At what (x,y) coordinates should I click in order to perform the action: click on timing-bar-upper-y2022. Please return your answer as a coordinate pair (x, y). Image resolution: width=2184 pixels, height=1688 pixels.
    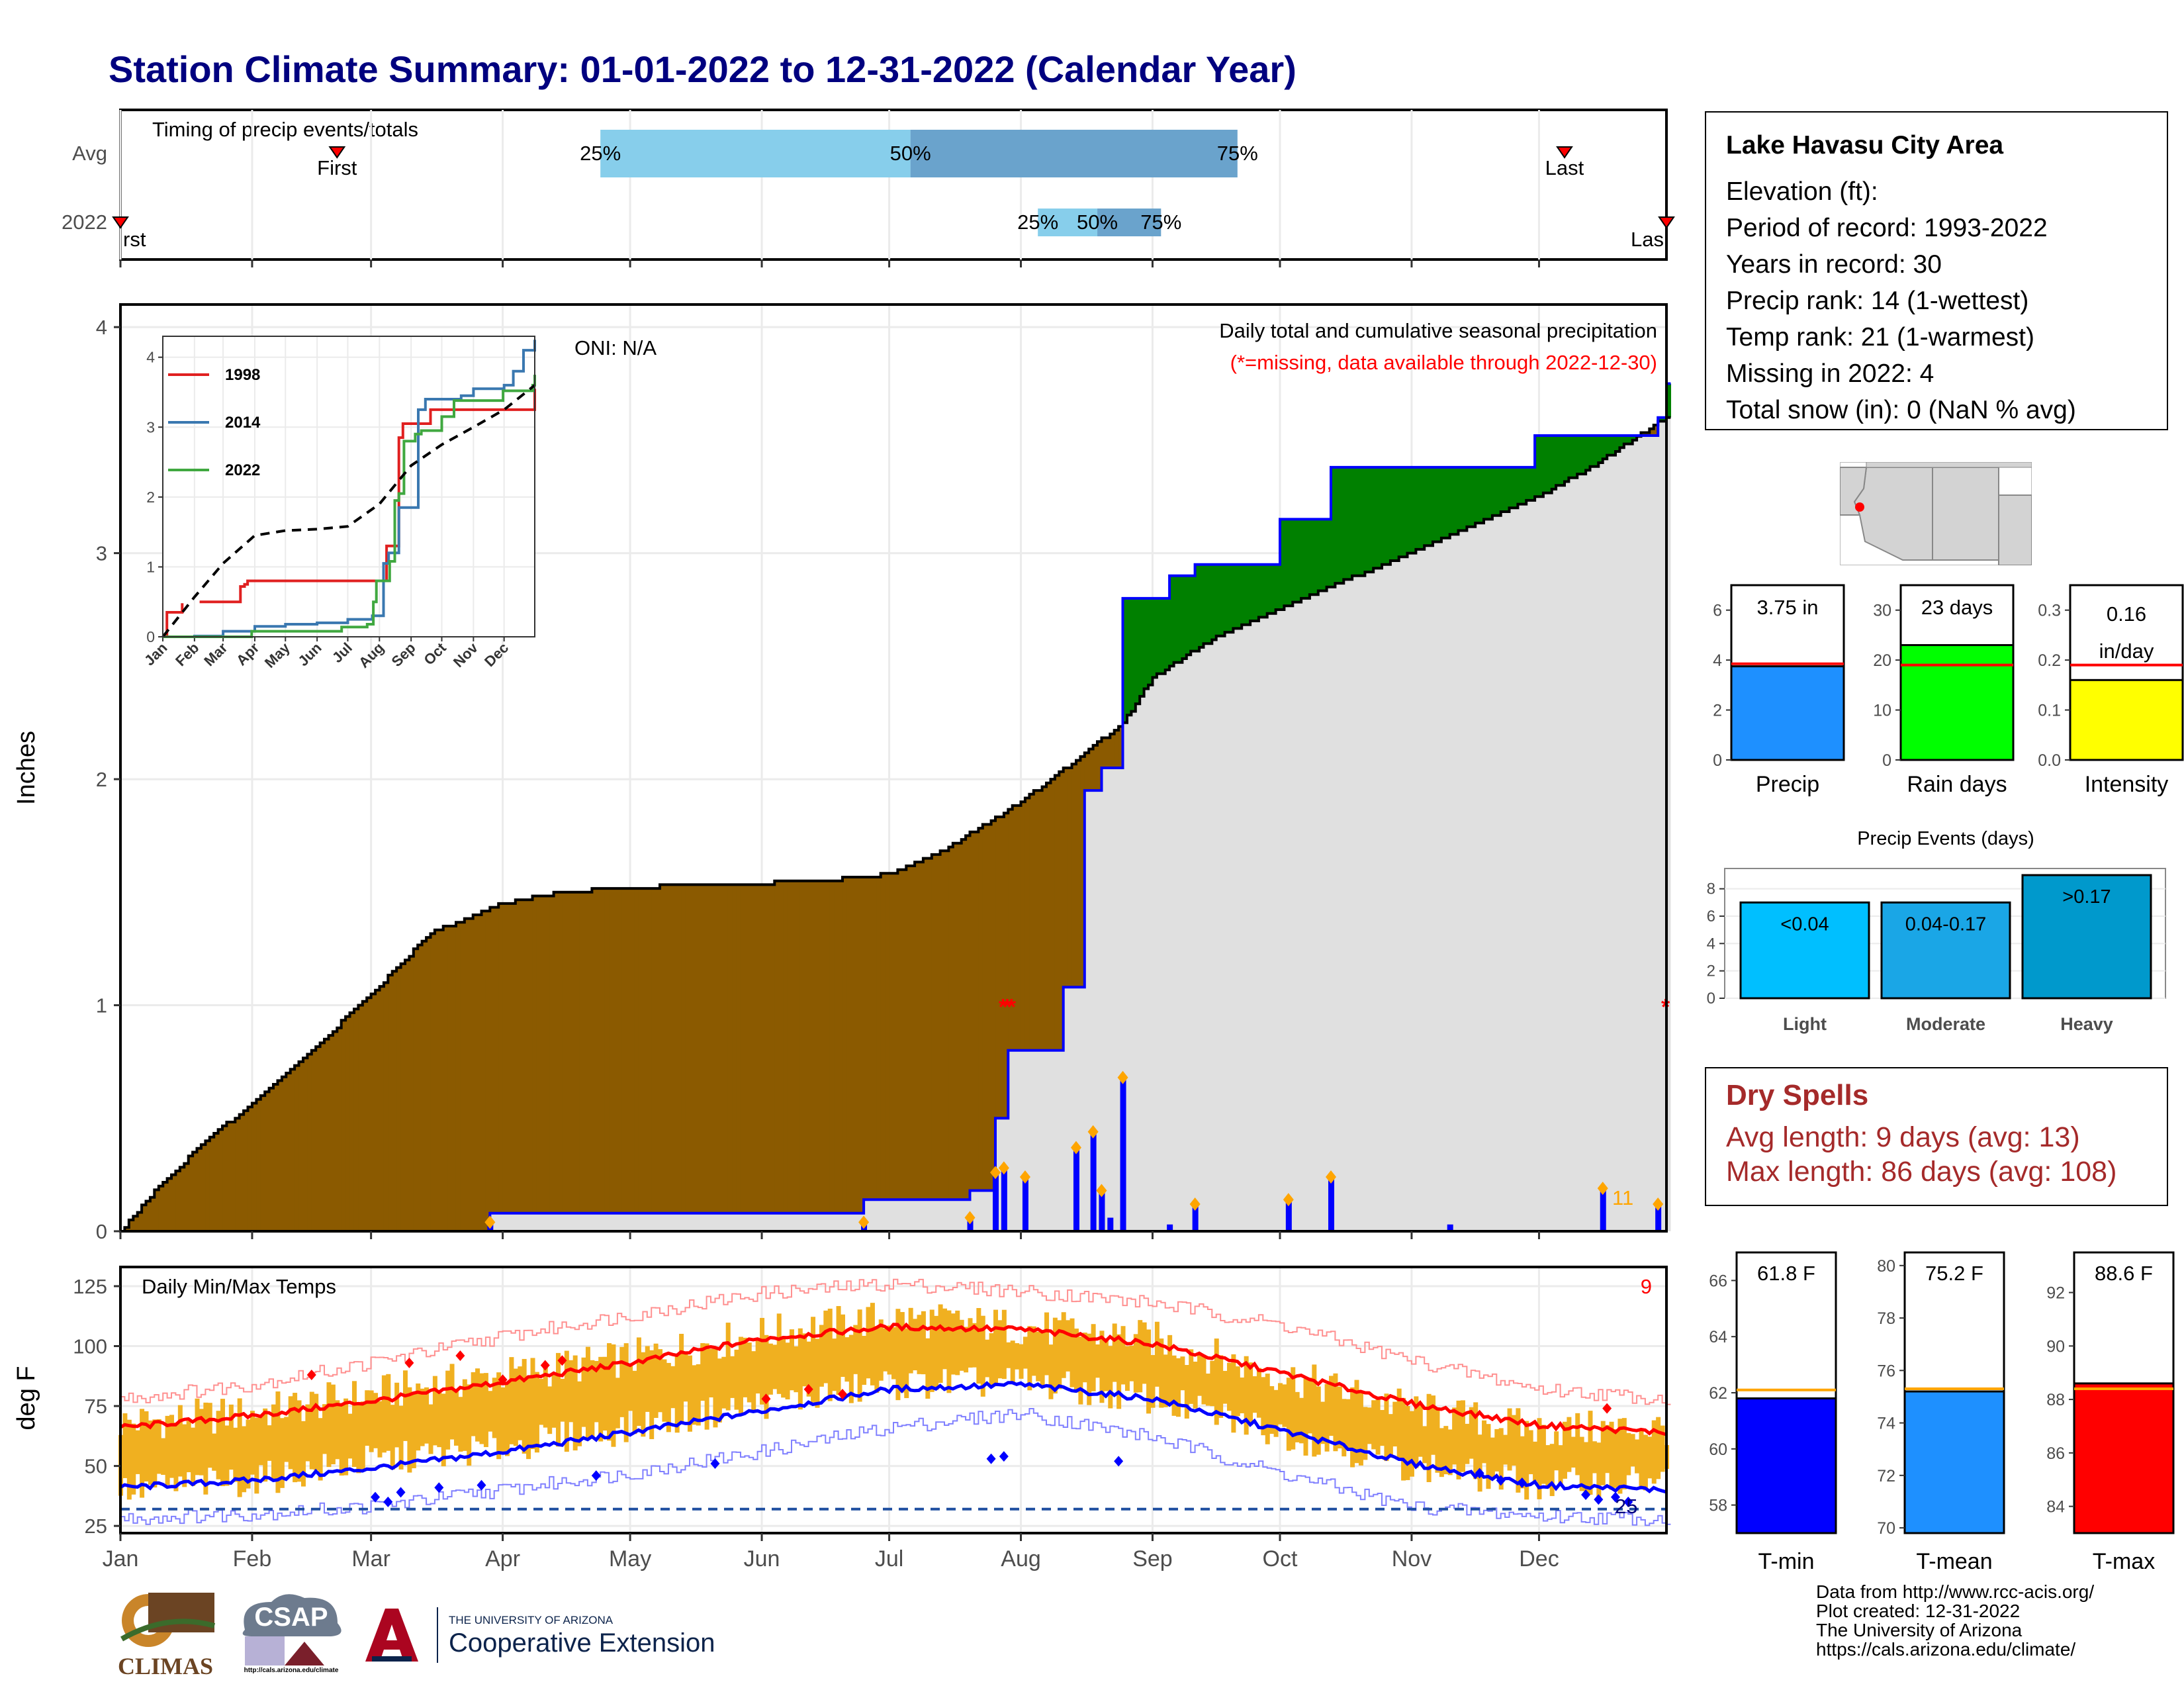
    Looking at the image, I should click on (1129, 222).